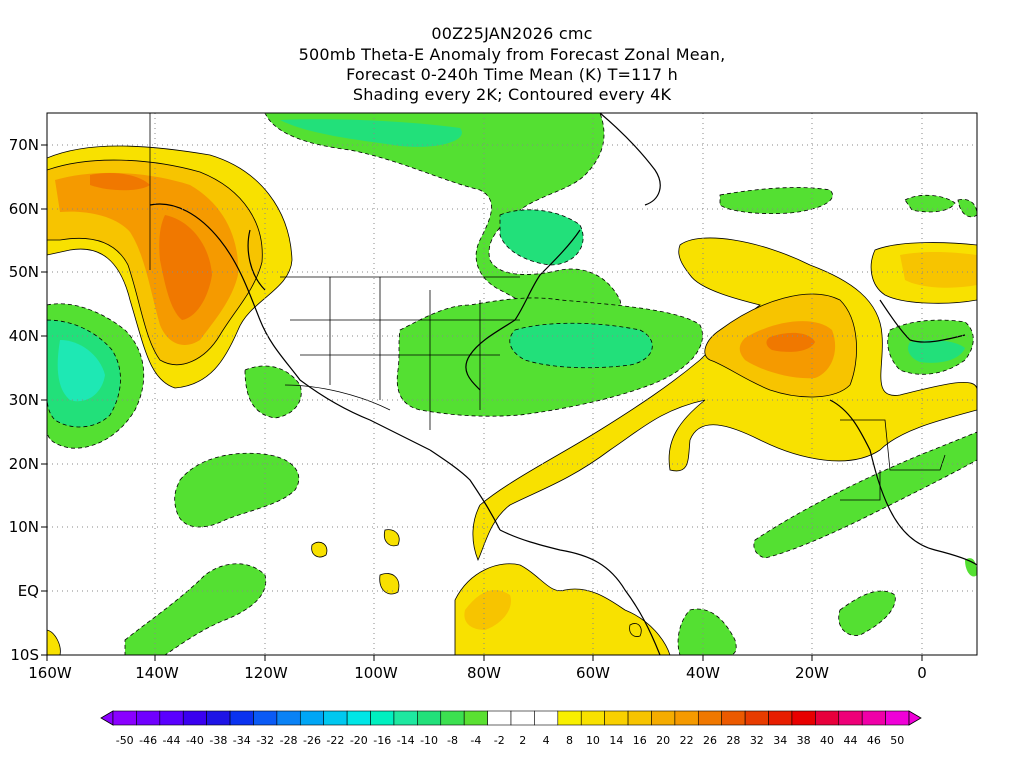  What do you see at coordinates (593, 673) in the screenshot?
I see `lon-label: 60W` at bounding box center [593, 673].